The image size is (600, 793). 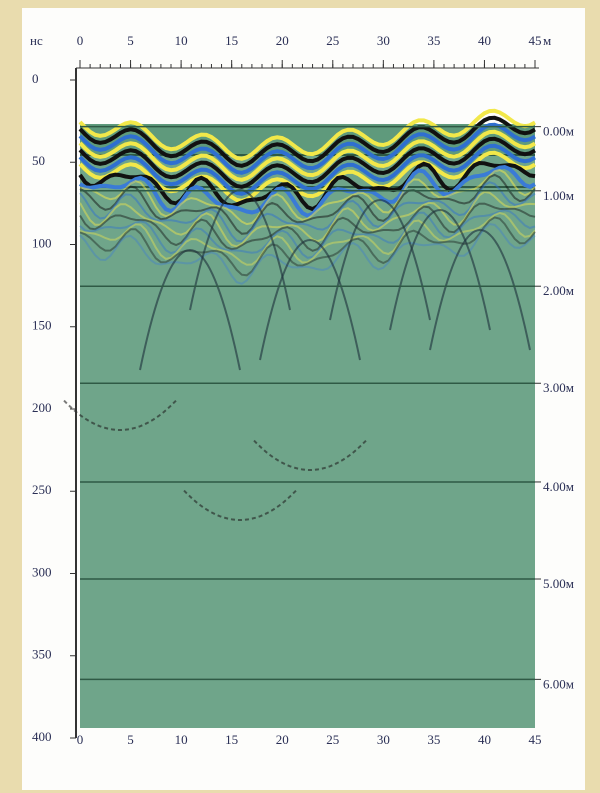 What do you see at coordinates (231, 739) in the screenshot?
I see `x-tick-label-bottom: 15` at bounding box center [231, 739].